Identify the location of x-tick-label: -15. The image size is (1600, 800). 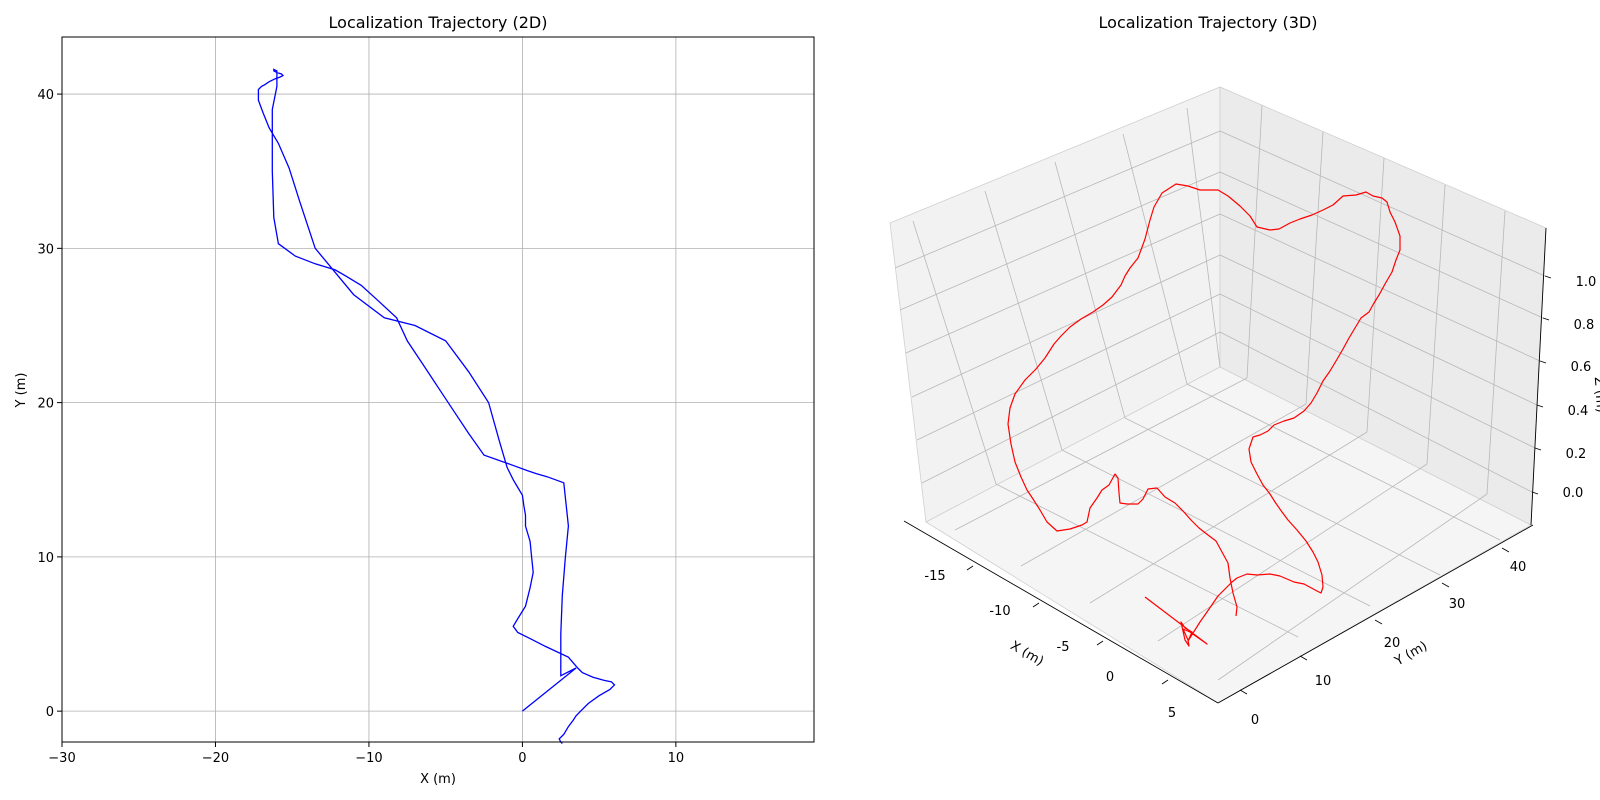
(934, 576).